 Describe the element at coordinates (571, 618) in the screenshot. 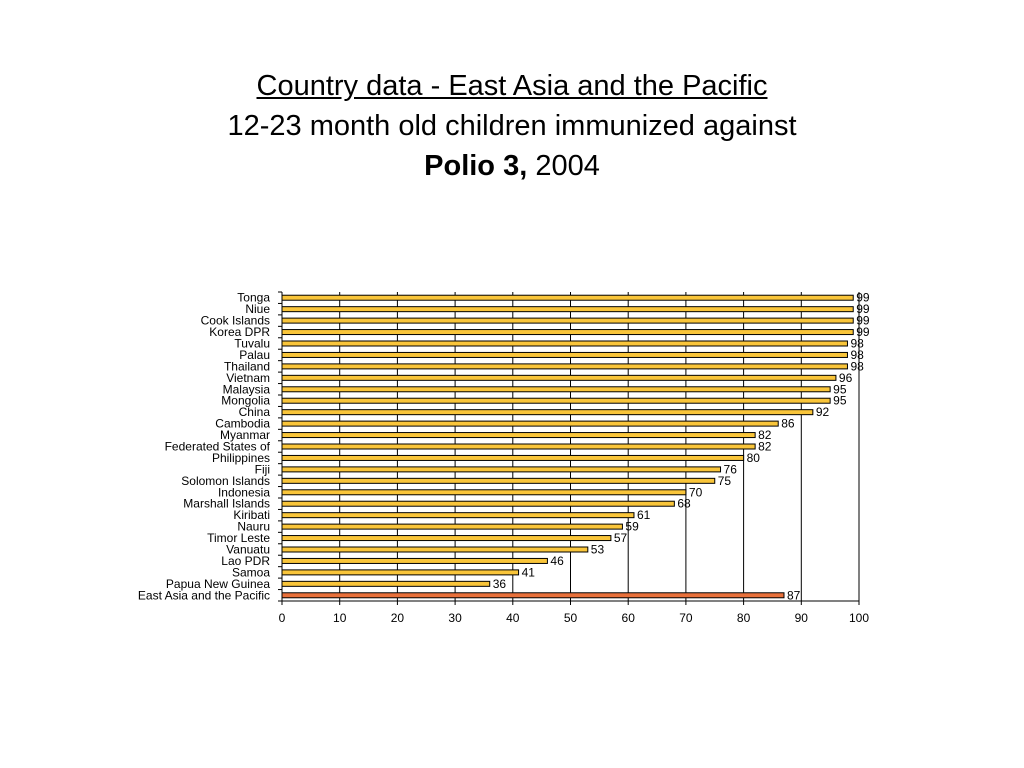

I see `x-tick-label: 50` at that location.